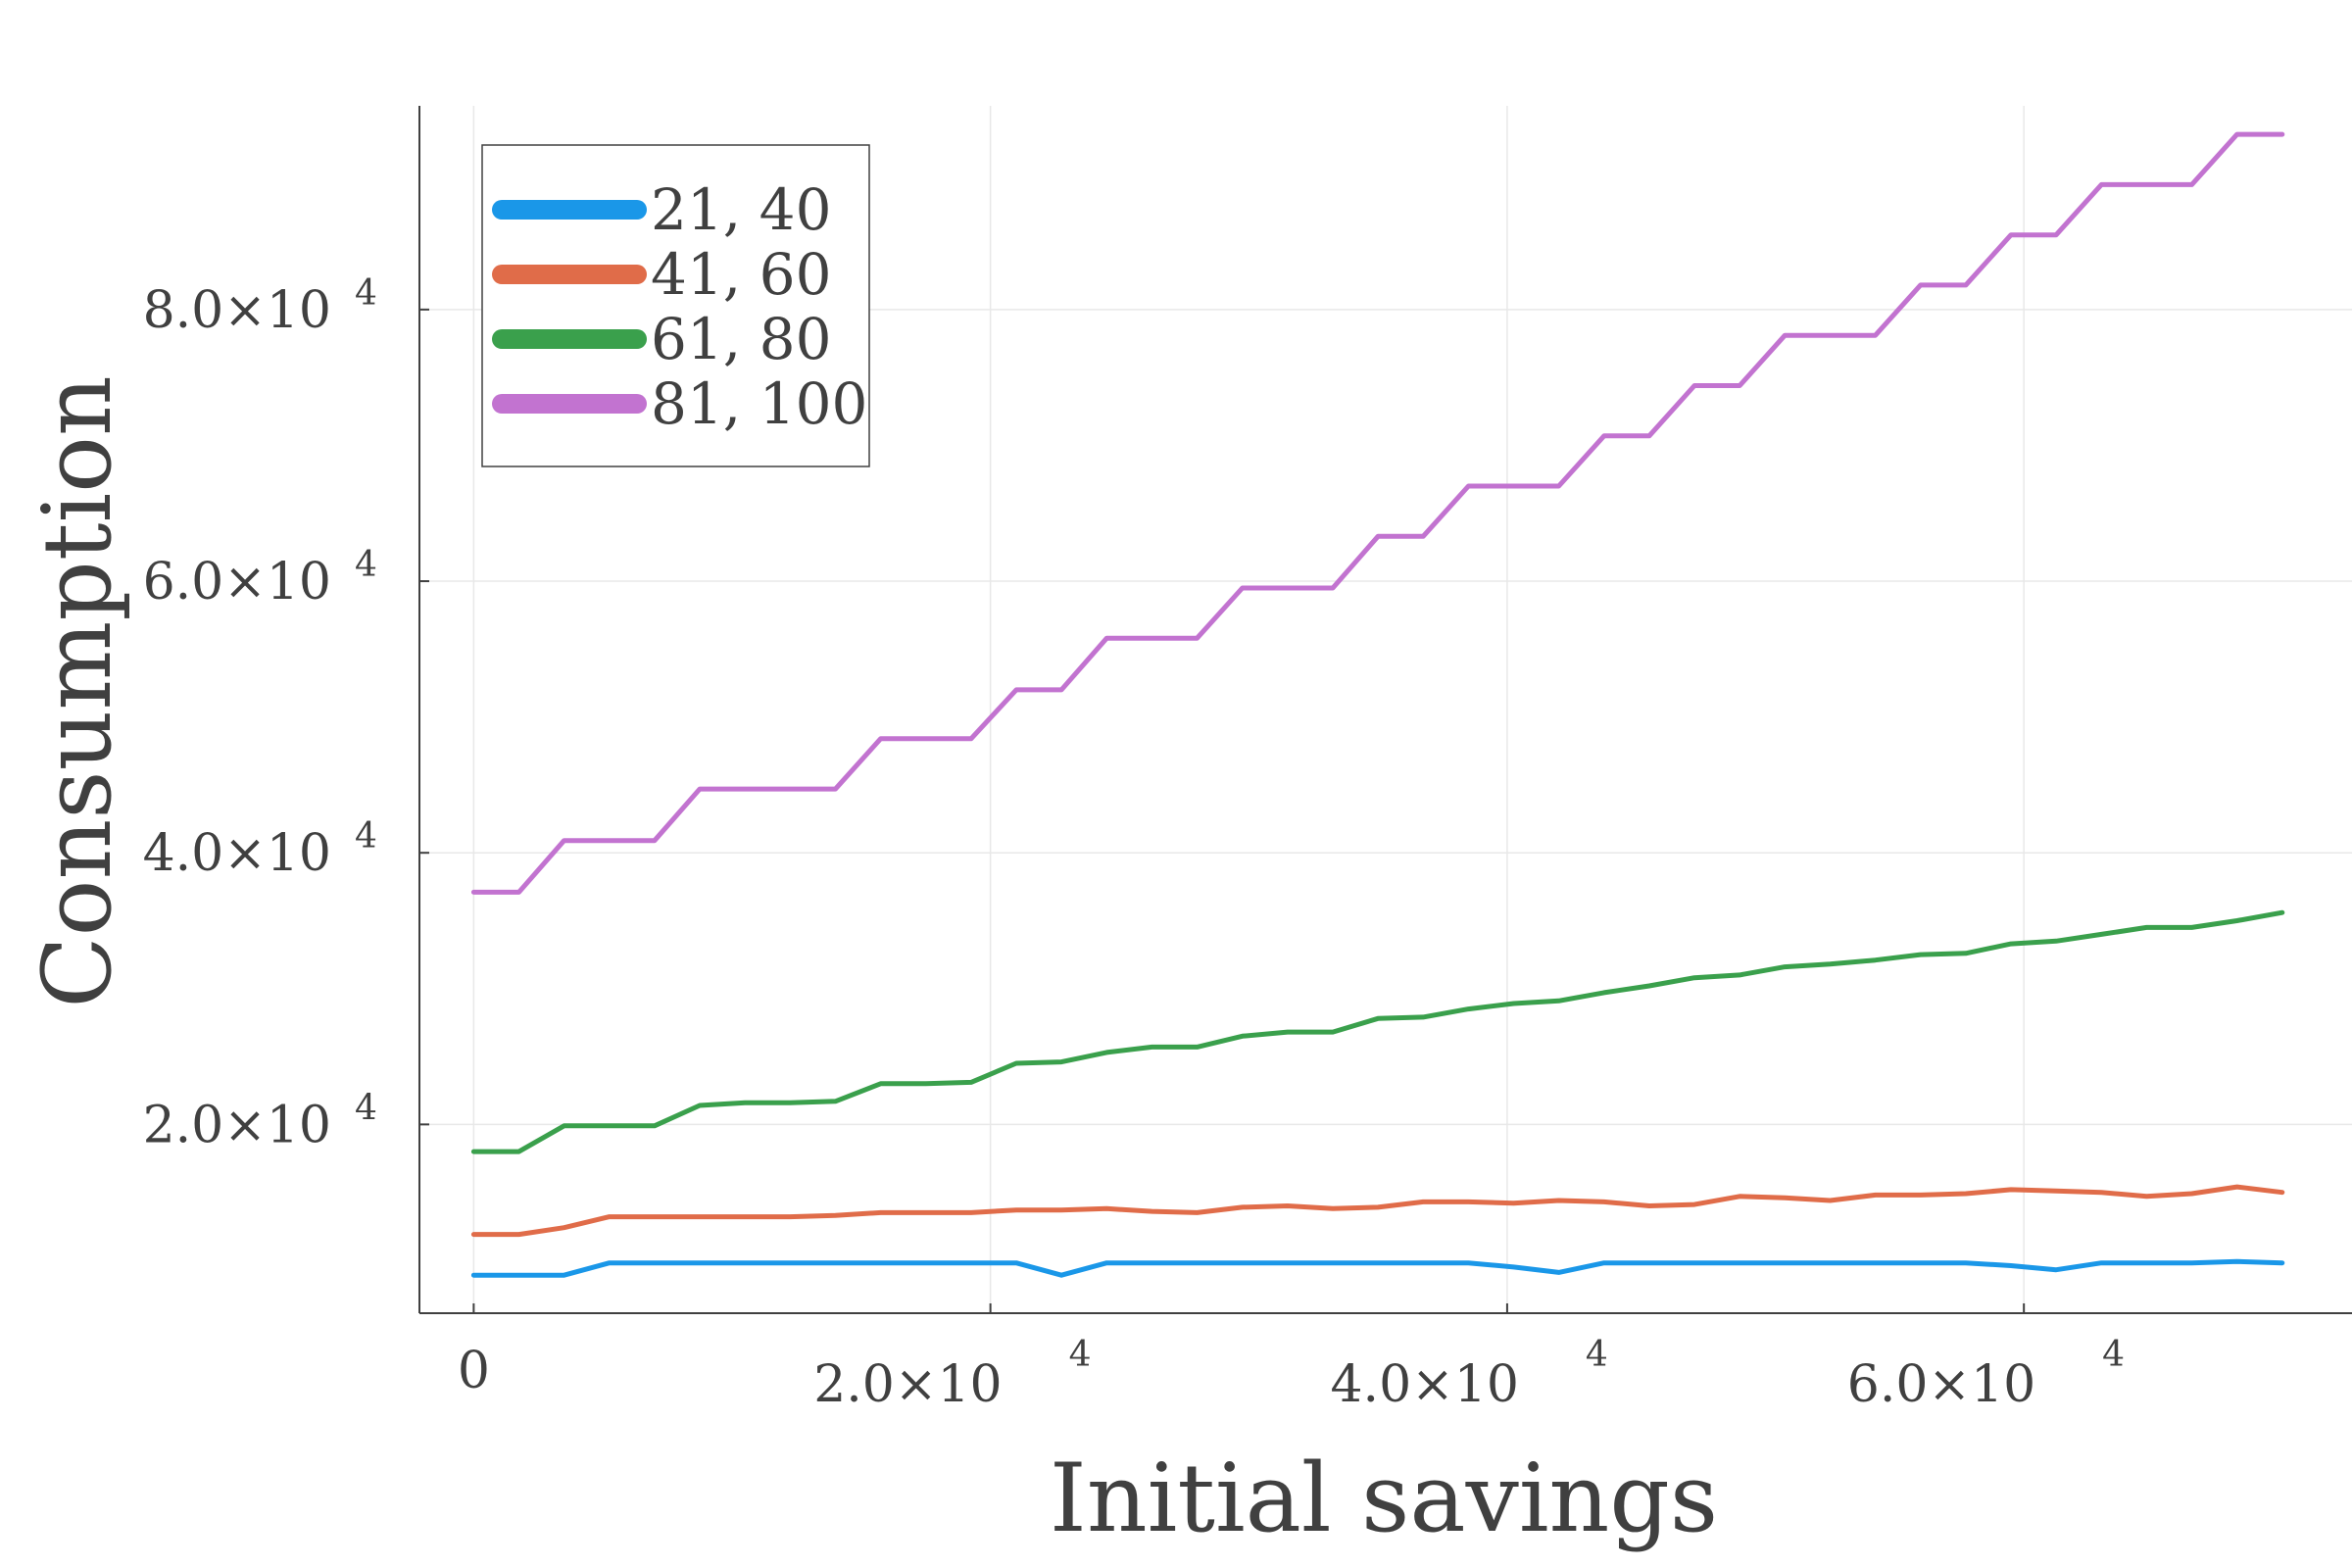 Image resolution: width=2352 pixels, height=1568 pixels. I want to click on y-tick-label: 8.0×10, so click(237, 310).